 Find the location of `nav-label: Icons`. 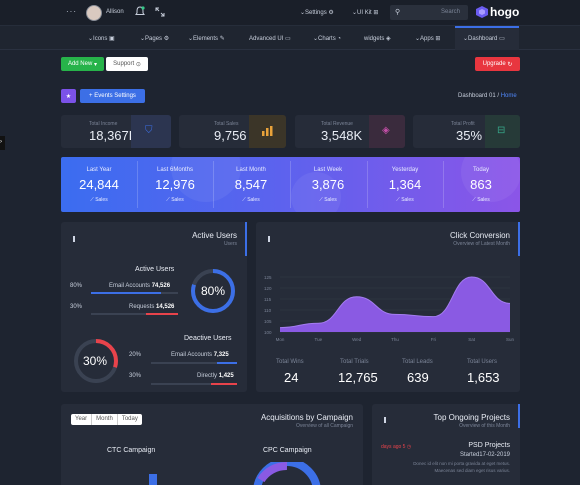

nav-label: Icons is located at coordinates (100, 39).